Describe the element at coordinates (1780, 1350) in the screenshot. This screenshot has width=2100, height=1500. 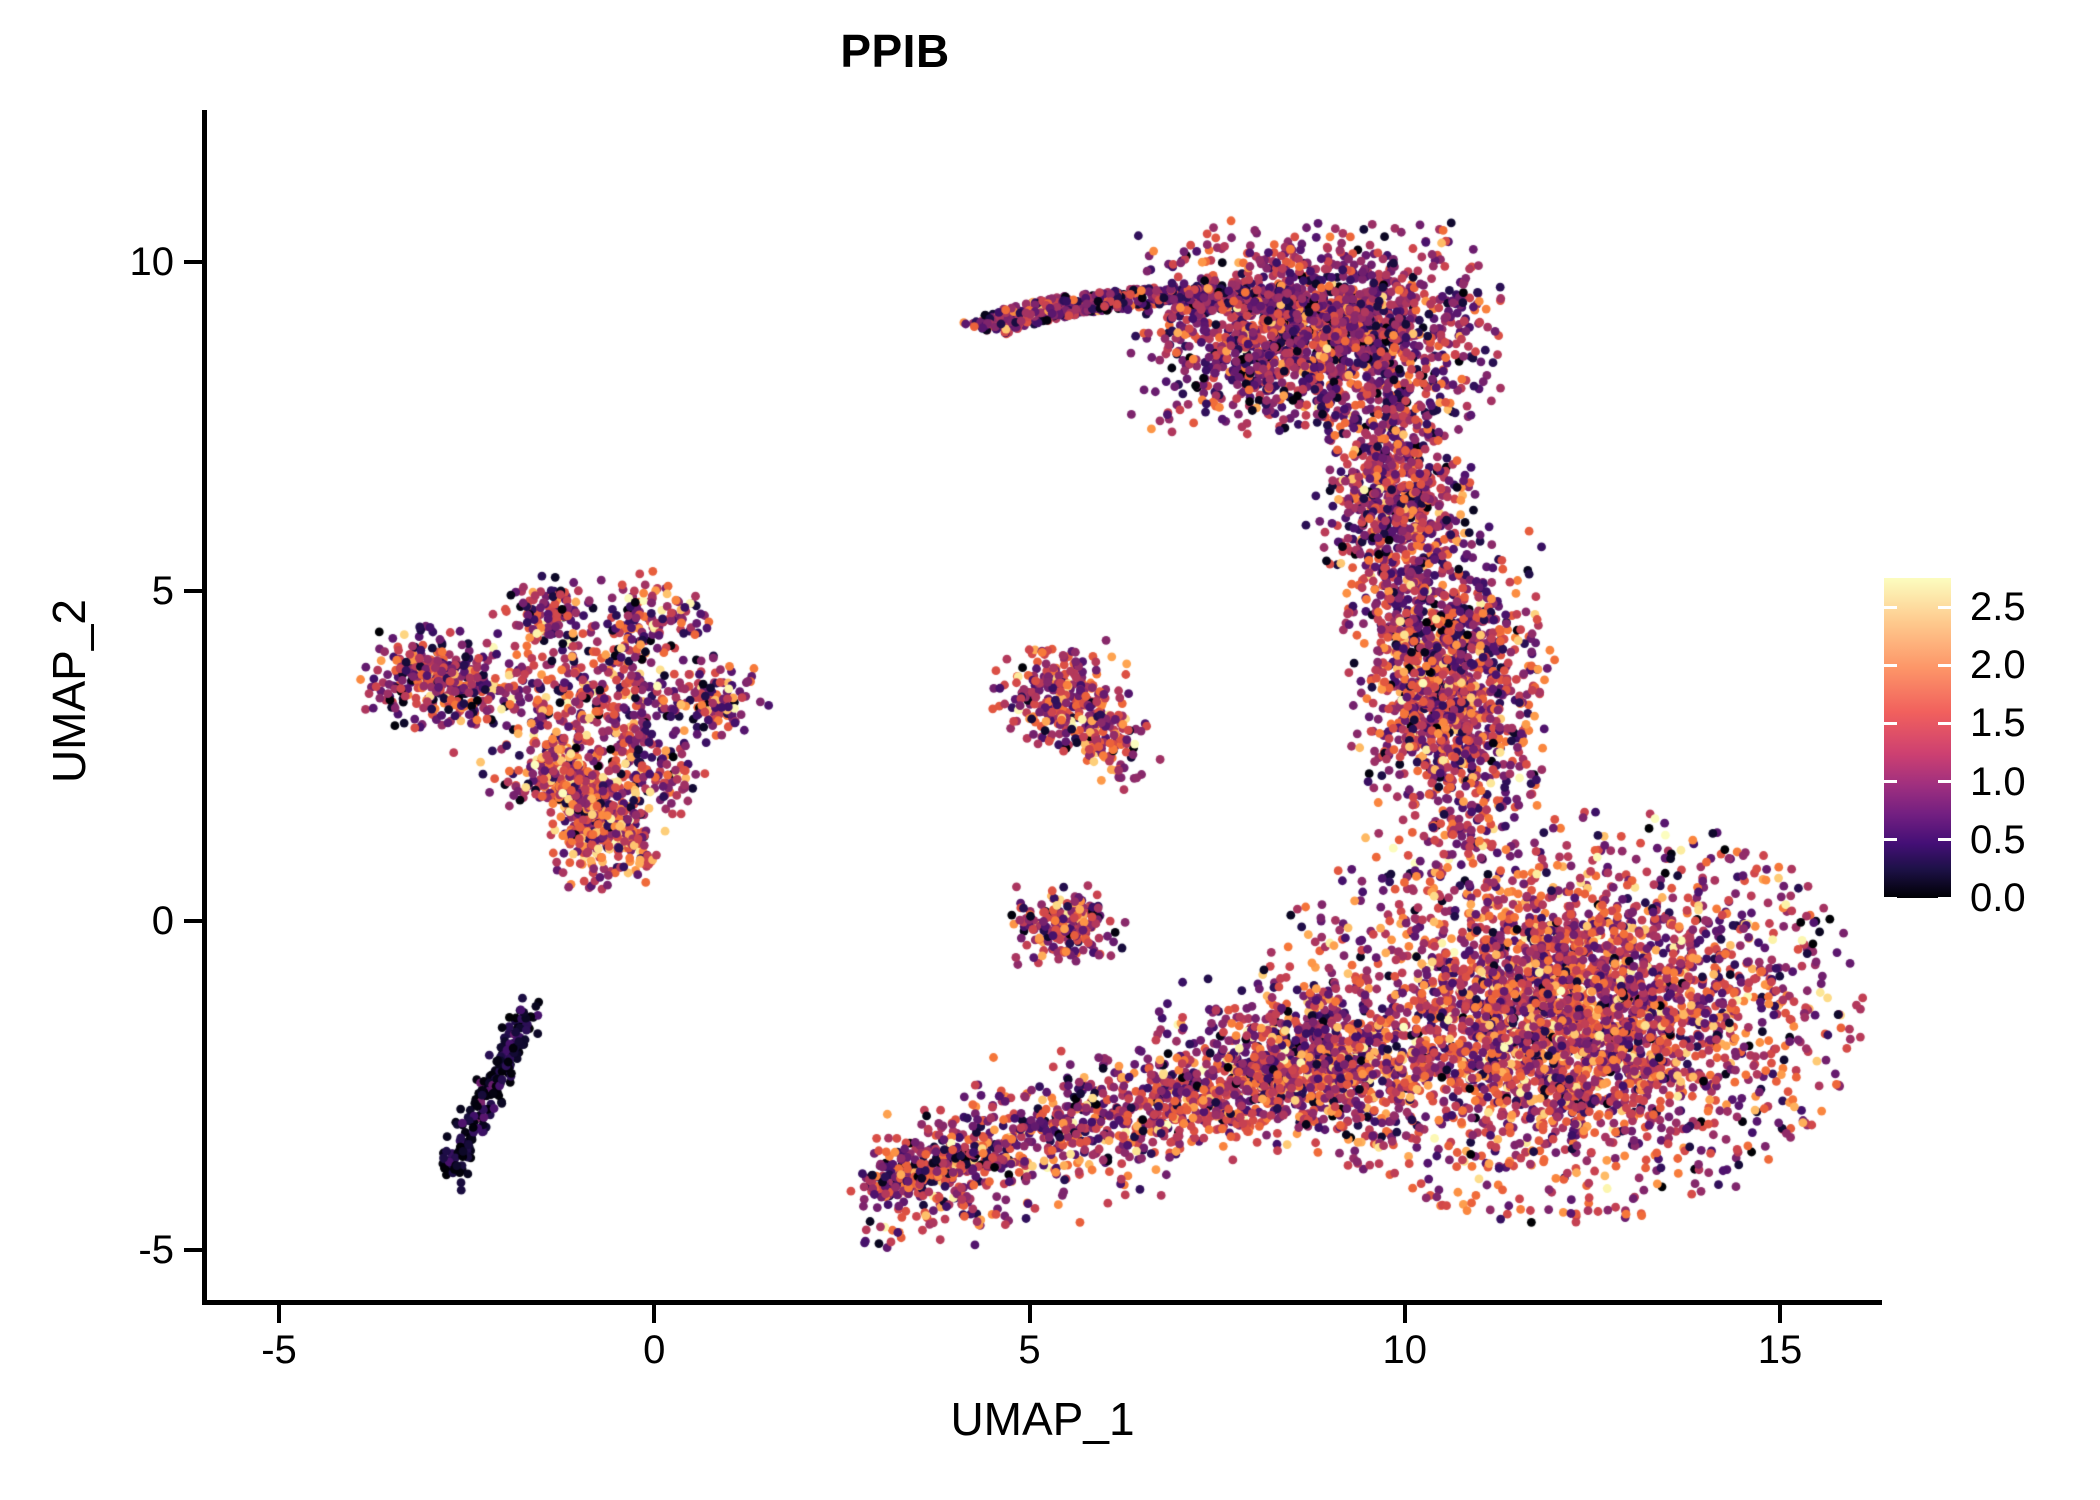
I see `x-tick-label-15: 15` at that location.